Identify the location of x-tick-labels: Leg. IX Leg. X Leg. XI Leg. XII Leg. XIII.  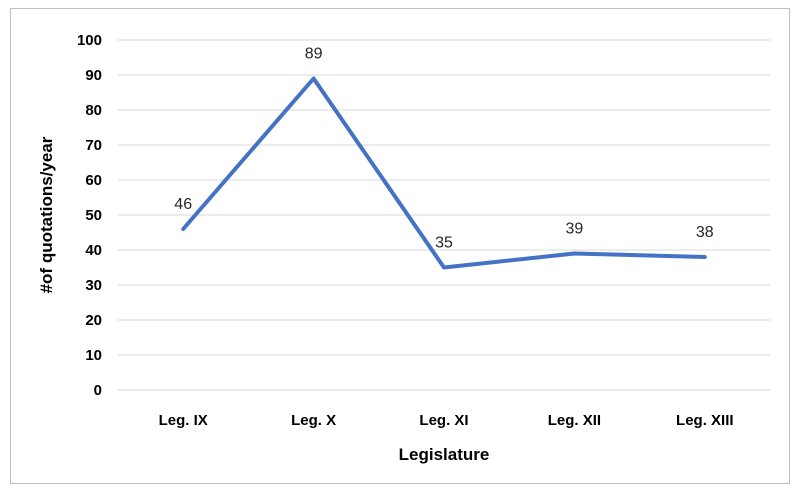
(446, 420).